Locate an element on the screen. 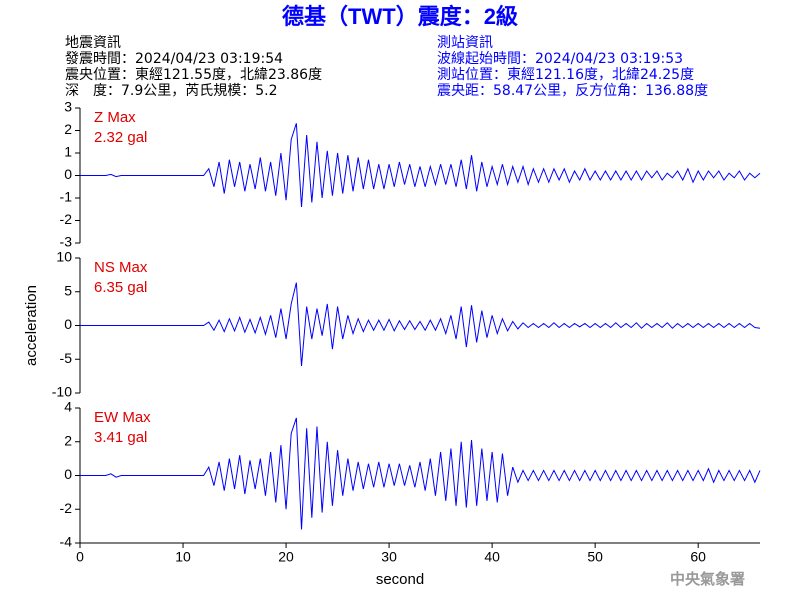 The height and width of the screenshot is (600, 800). station-line: 測站位置：東經121.16度，北緯24.25度 is located at coordinates (565, 75).